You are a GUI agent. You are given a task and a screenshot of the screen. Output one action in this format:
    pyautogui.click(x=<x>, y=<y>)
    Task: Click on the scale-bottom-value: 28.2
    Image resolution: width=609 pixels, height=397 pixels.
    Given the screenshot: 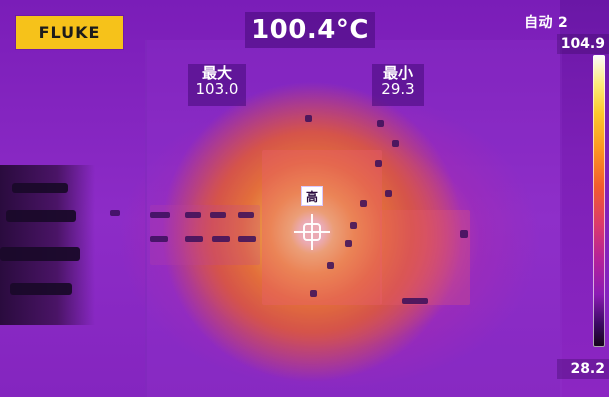 What is the action you would take?
    pyautogui.click(x=587, y=369)
    